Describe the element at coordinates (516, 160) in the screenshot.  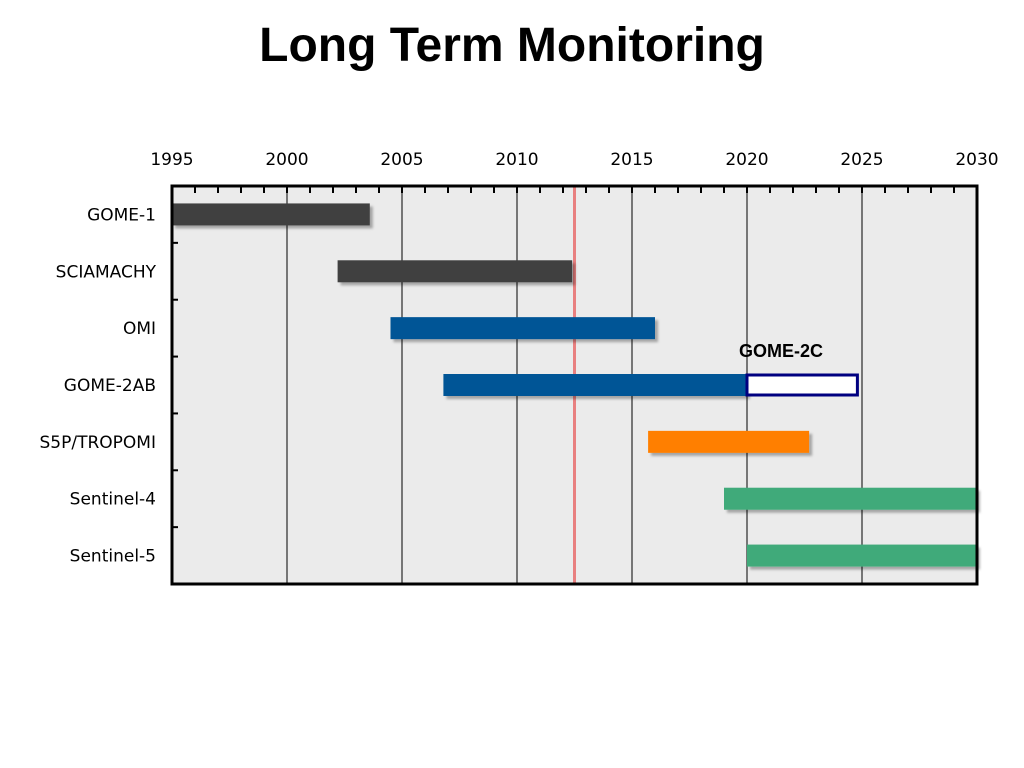
I see `x-tick-label: 2010` at that location.